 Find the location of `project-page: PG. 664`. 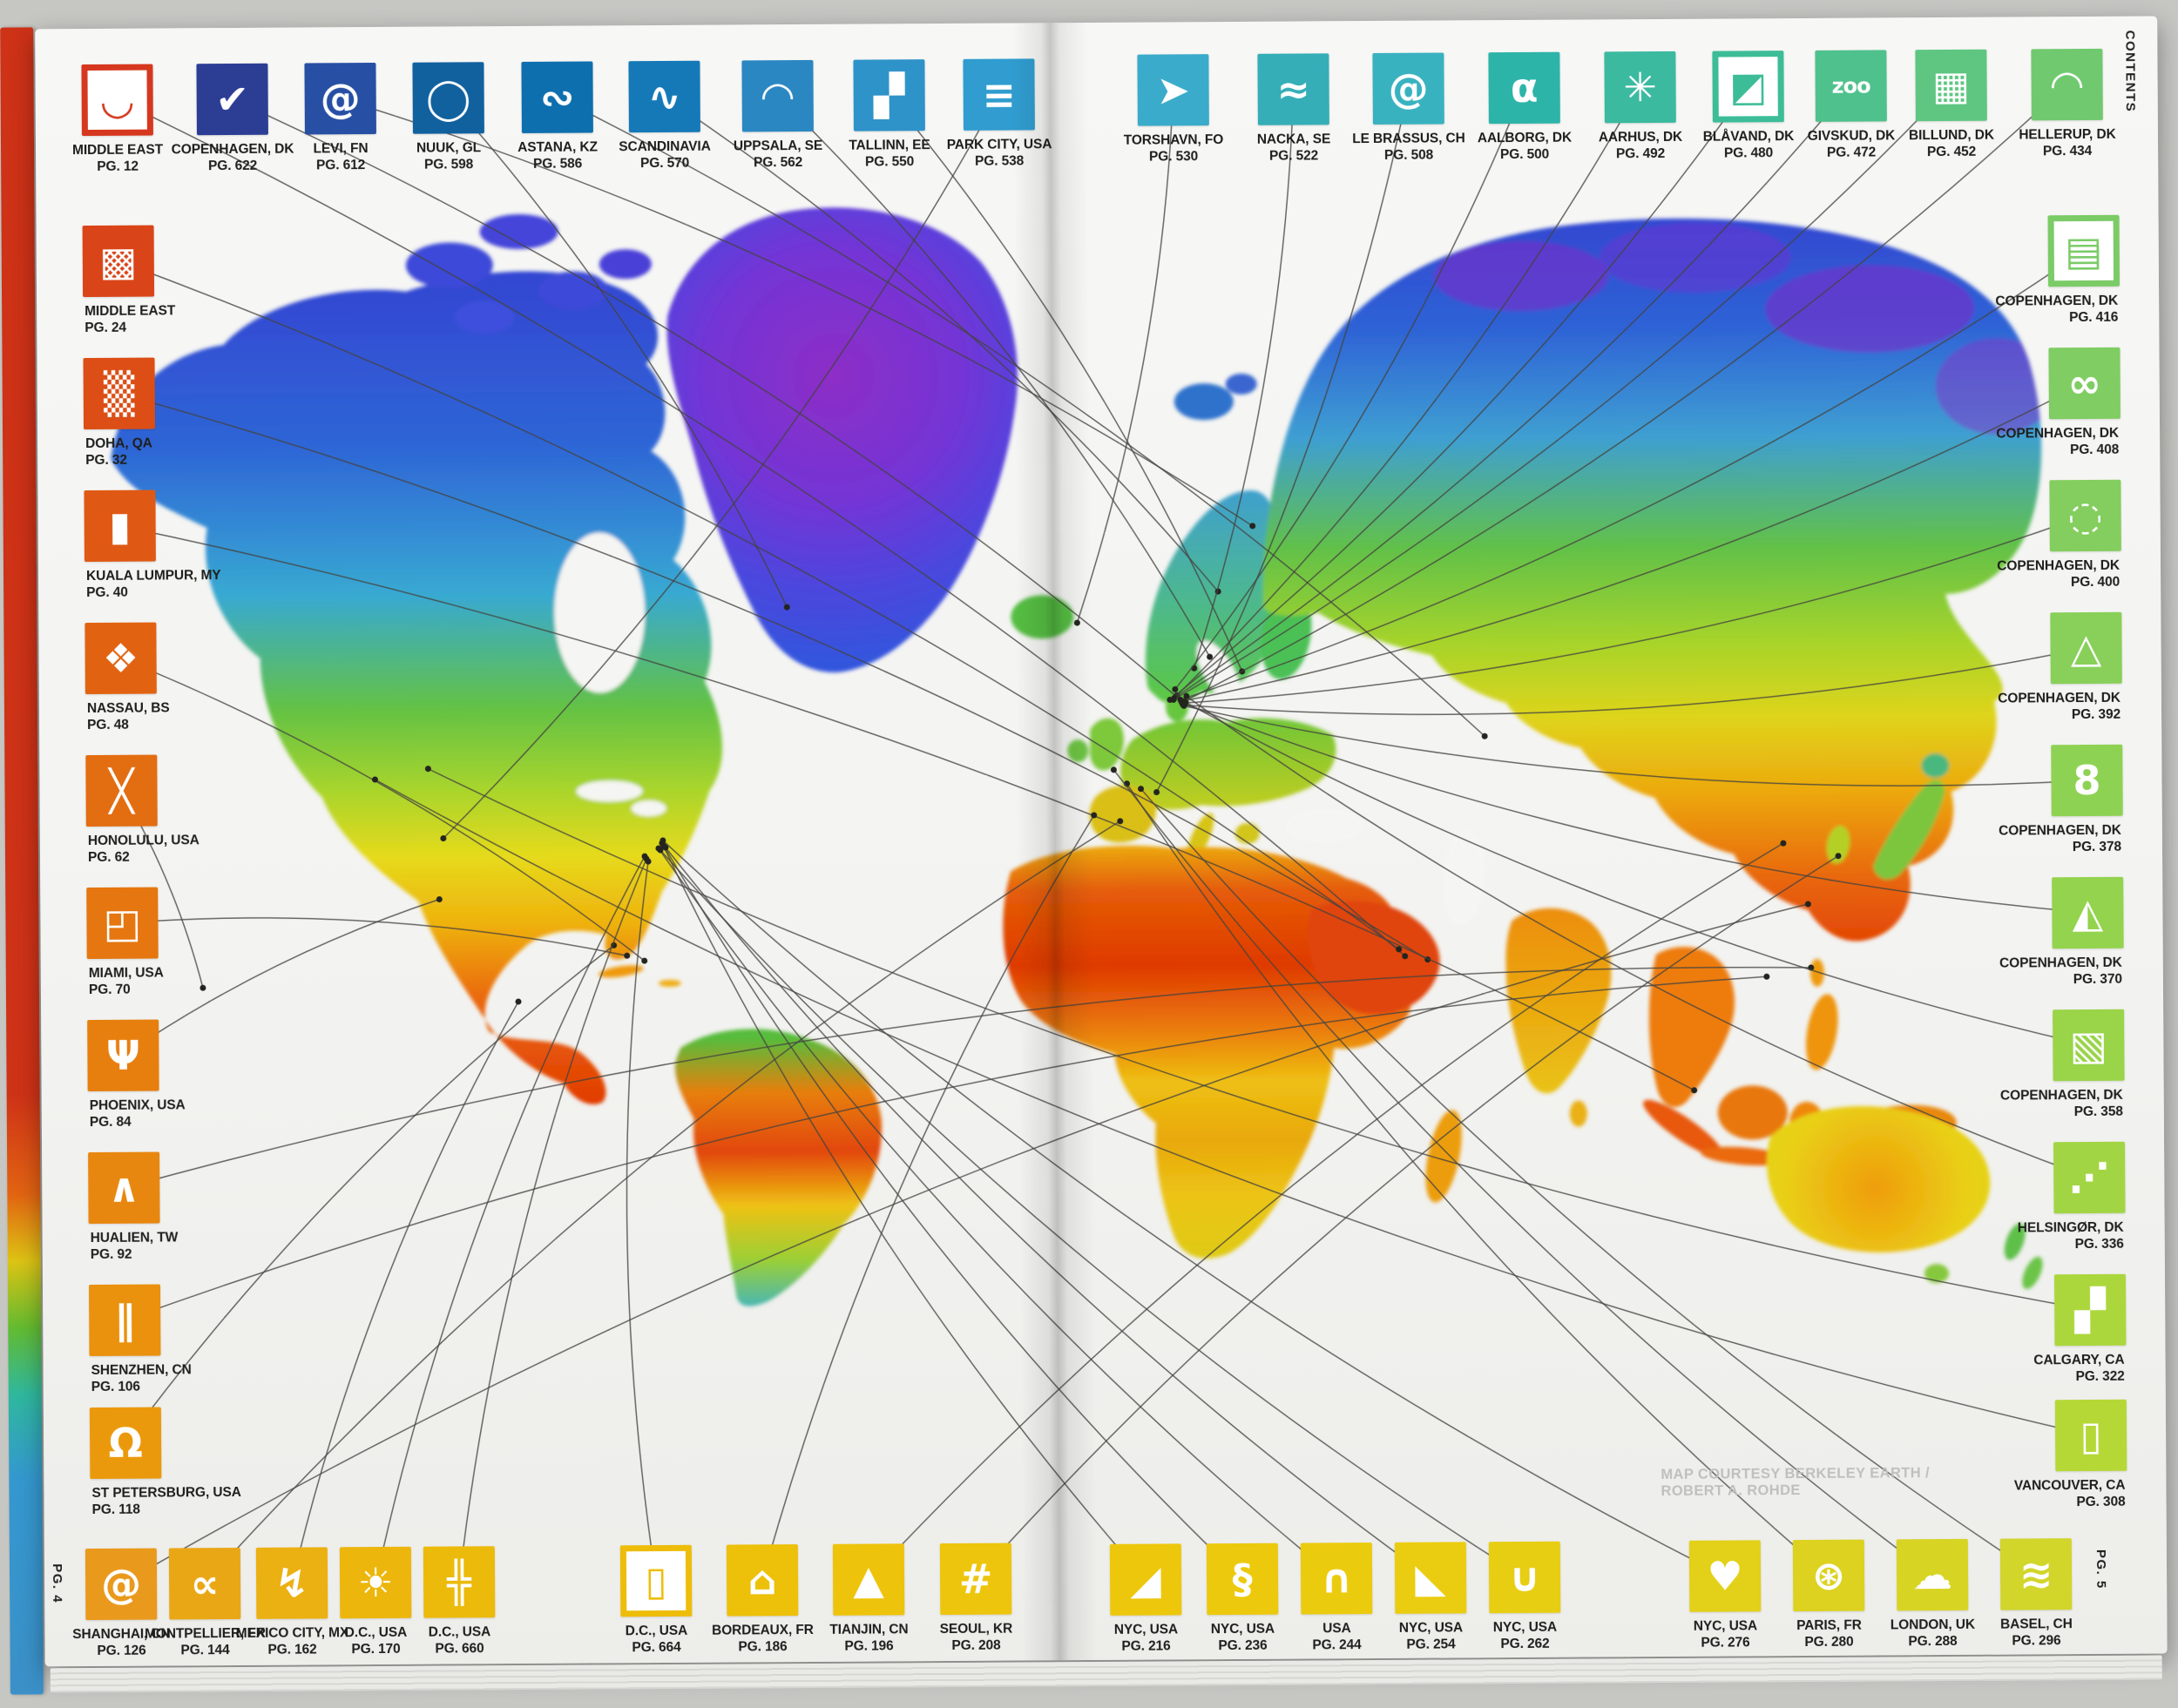

project-page: PG. 664 is located at coordinates (656, 1647).